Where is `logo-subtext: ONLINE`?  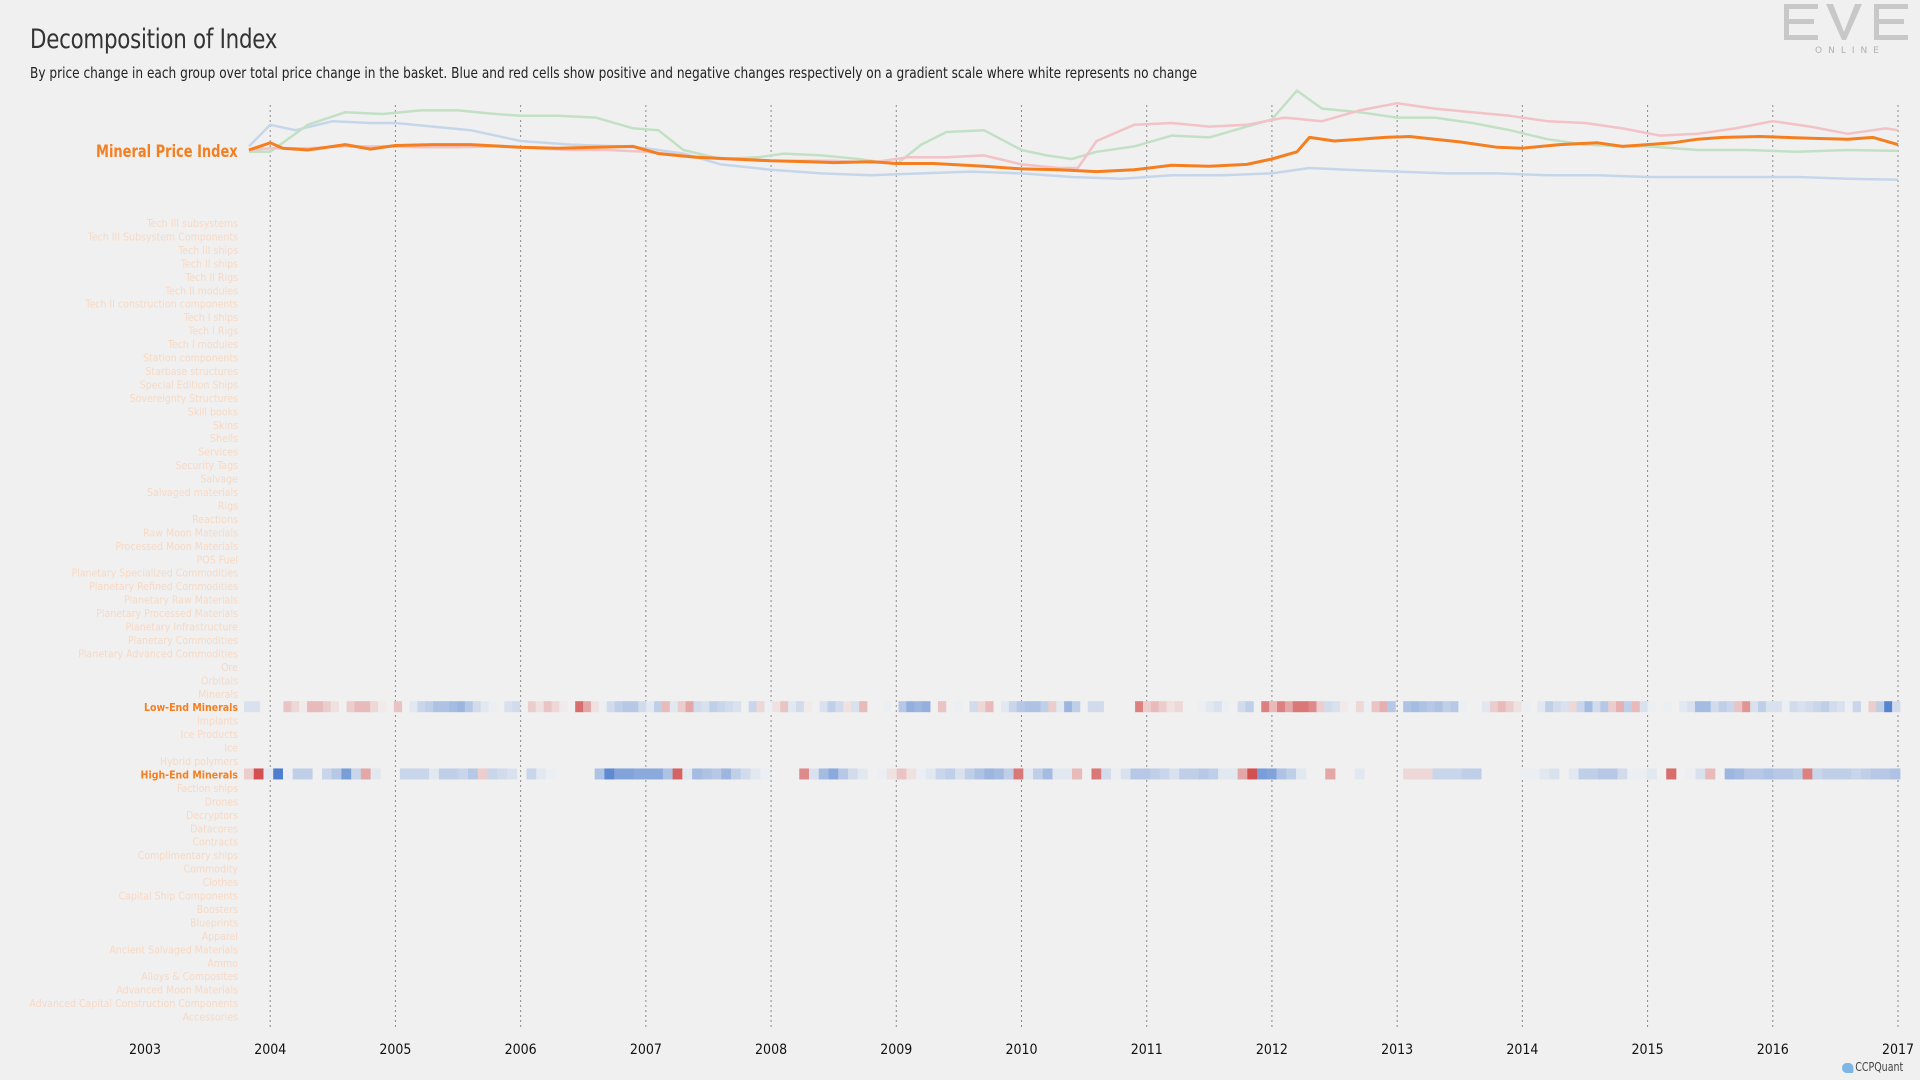
logo-subtext: ONLINE is located at coordinates (1850, 51).